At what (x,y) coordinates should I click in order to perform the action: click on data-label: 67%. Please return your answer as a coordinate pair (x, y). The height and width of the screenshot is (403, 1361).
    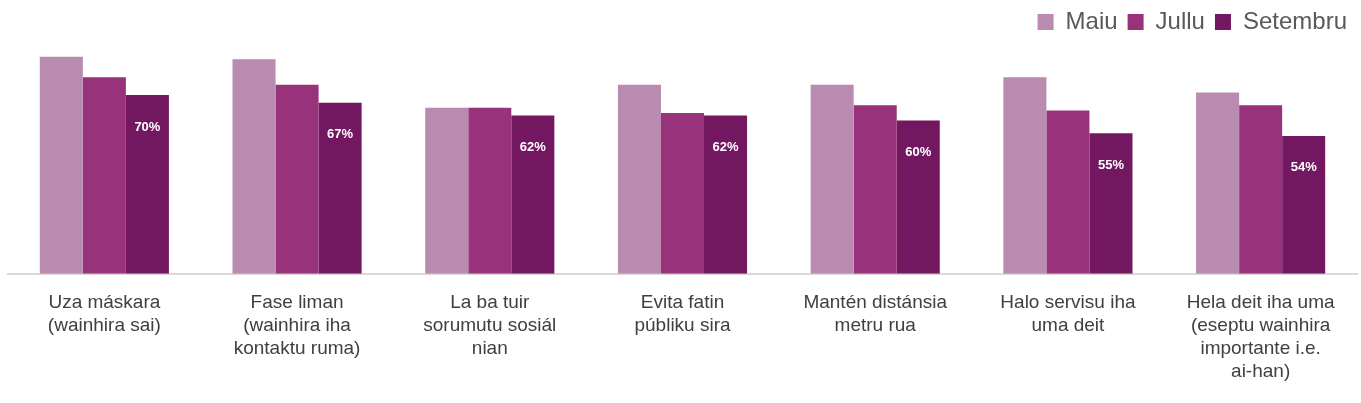
    Looking at the image, I should click on (340, 134).